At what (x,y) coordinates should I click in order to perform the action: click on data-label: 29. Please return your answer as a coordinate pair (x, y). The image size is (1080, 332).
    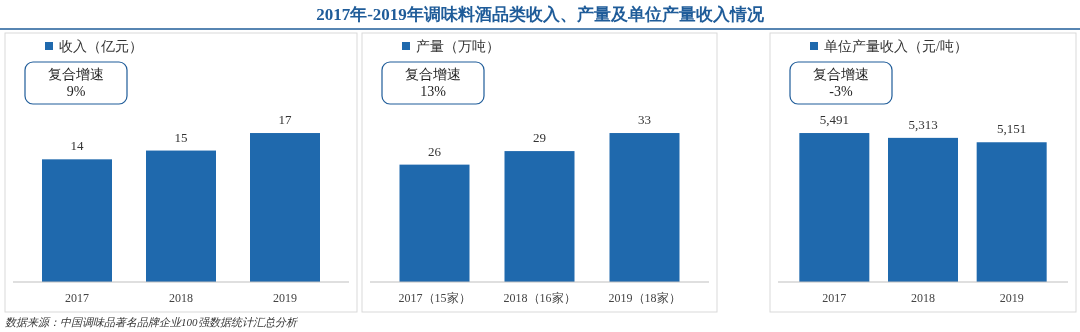
    Looking at the image, I should click on (539, 138).